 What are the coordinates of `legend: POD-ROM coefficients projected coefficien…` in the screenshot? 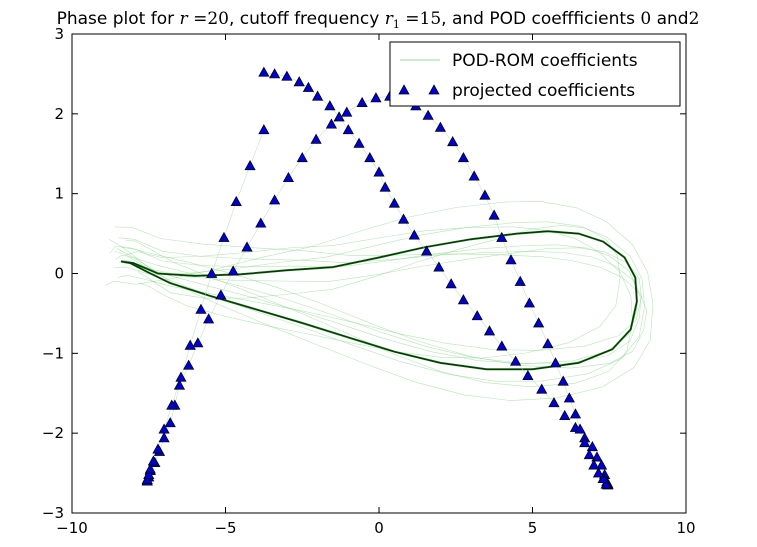 It's located at (535, 74).